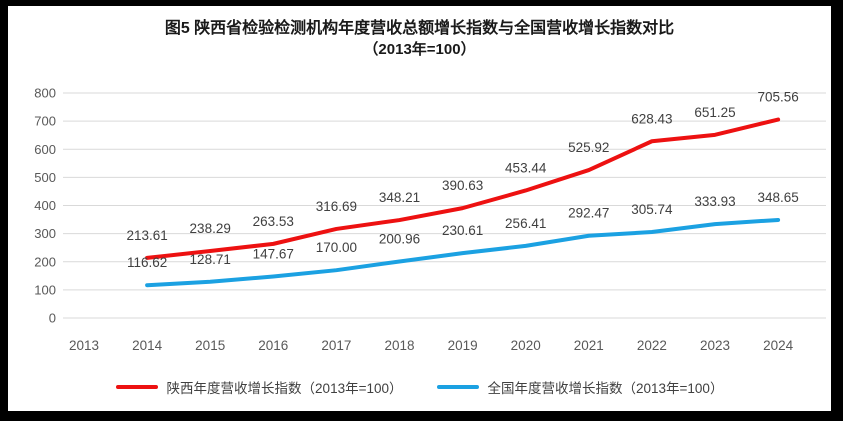 This screenshot has height=421, width=843. I want to click on y-axis-tick-label: 400, so click(45, 205).